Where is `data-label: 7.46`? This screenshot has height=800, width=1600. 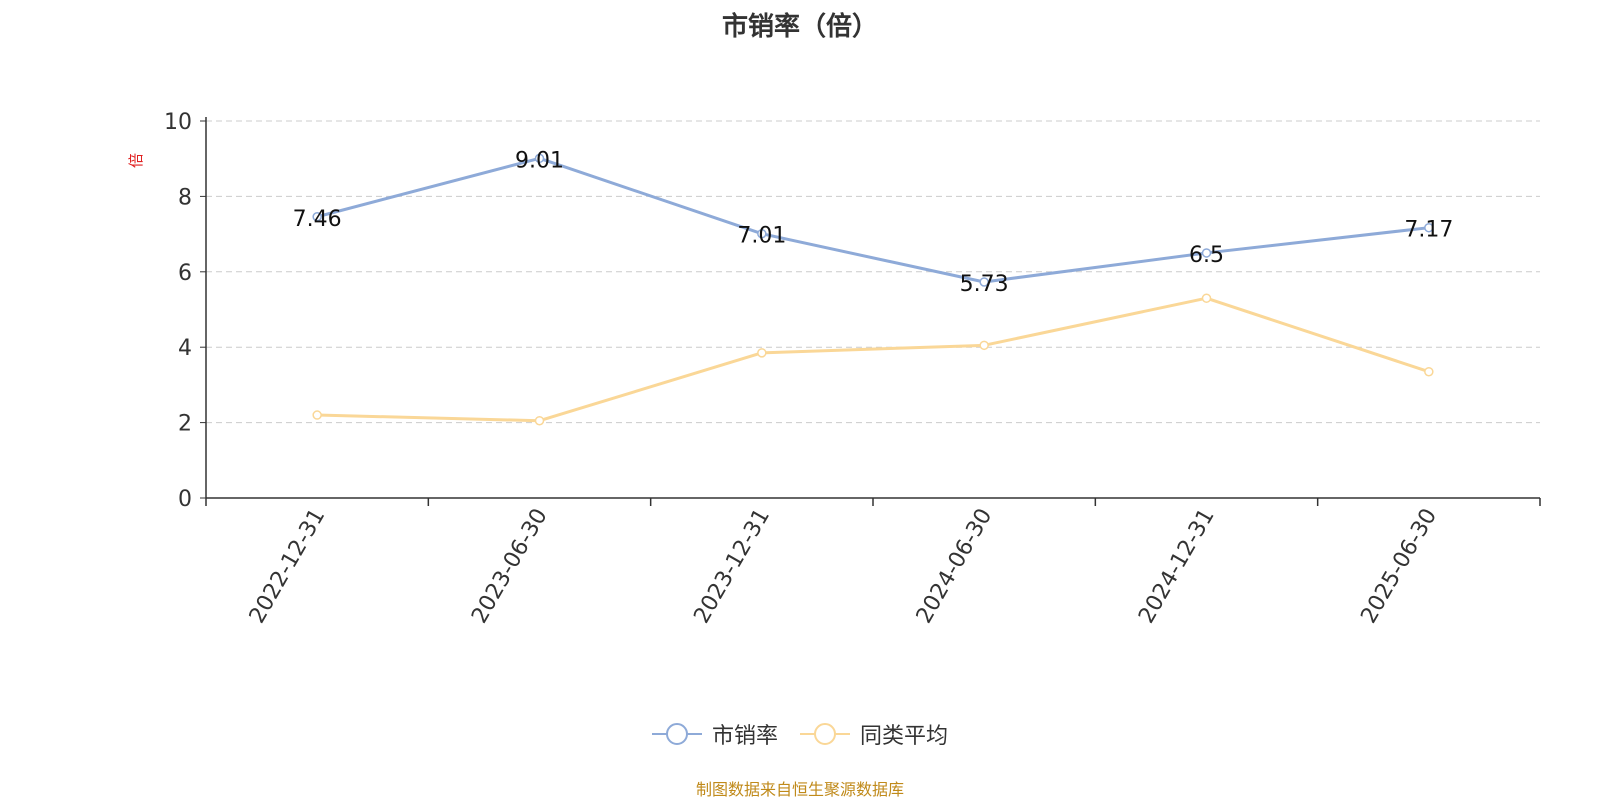
data-label: 7.46 is located at coordinates (317, 219).